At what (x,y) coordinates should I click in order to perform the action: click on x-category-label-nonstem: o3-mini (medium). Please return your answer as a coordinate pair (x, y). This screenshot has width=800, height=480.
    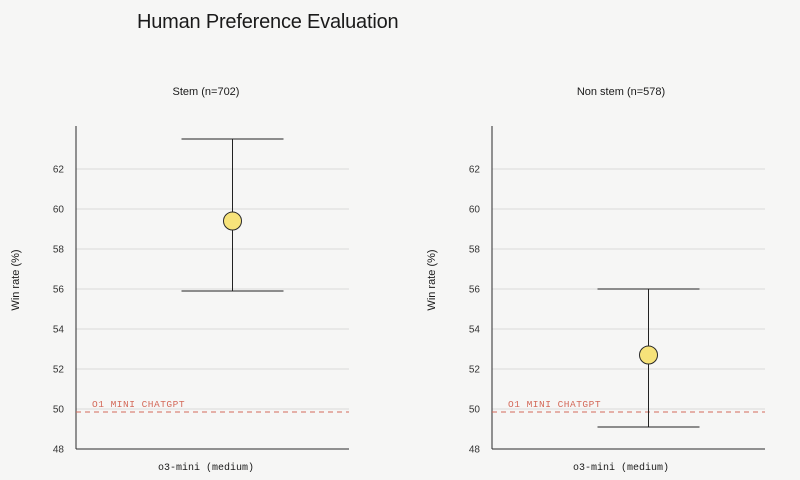
    Looking at the image, I should click on (621, 468).